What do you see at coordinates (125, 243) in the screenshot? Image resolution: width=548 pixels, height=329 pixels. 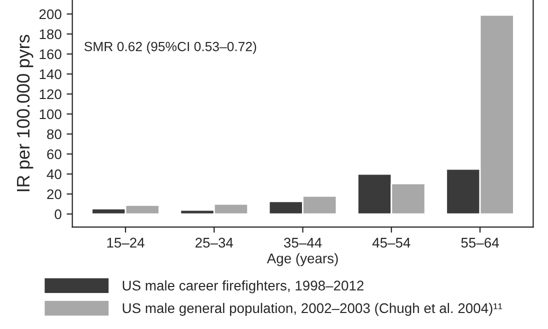 I see `x-tick-label: 15–24` at bounding box center [125, 243].